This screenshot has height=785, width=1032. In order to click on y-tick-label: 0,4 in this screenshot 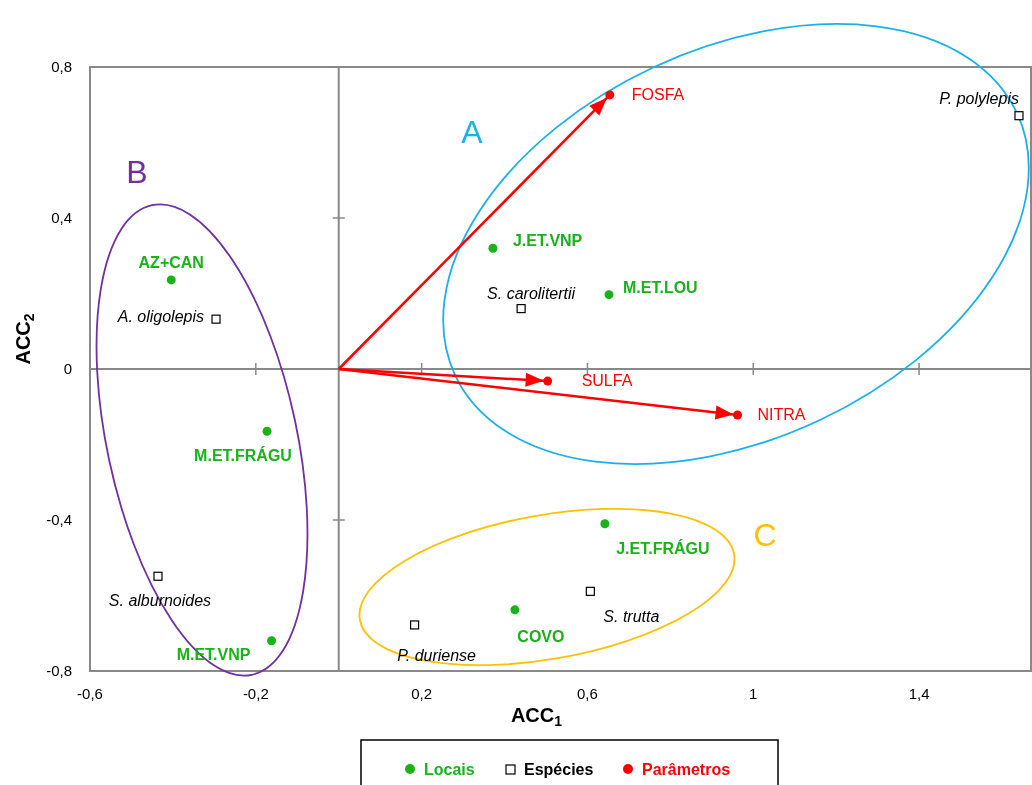, I will do `click(61, 217)`.